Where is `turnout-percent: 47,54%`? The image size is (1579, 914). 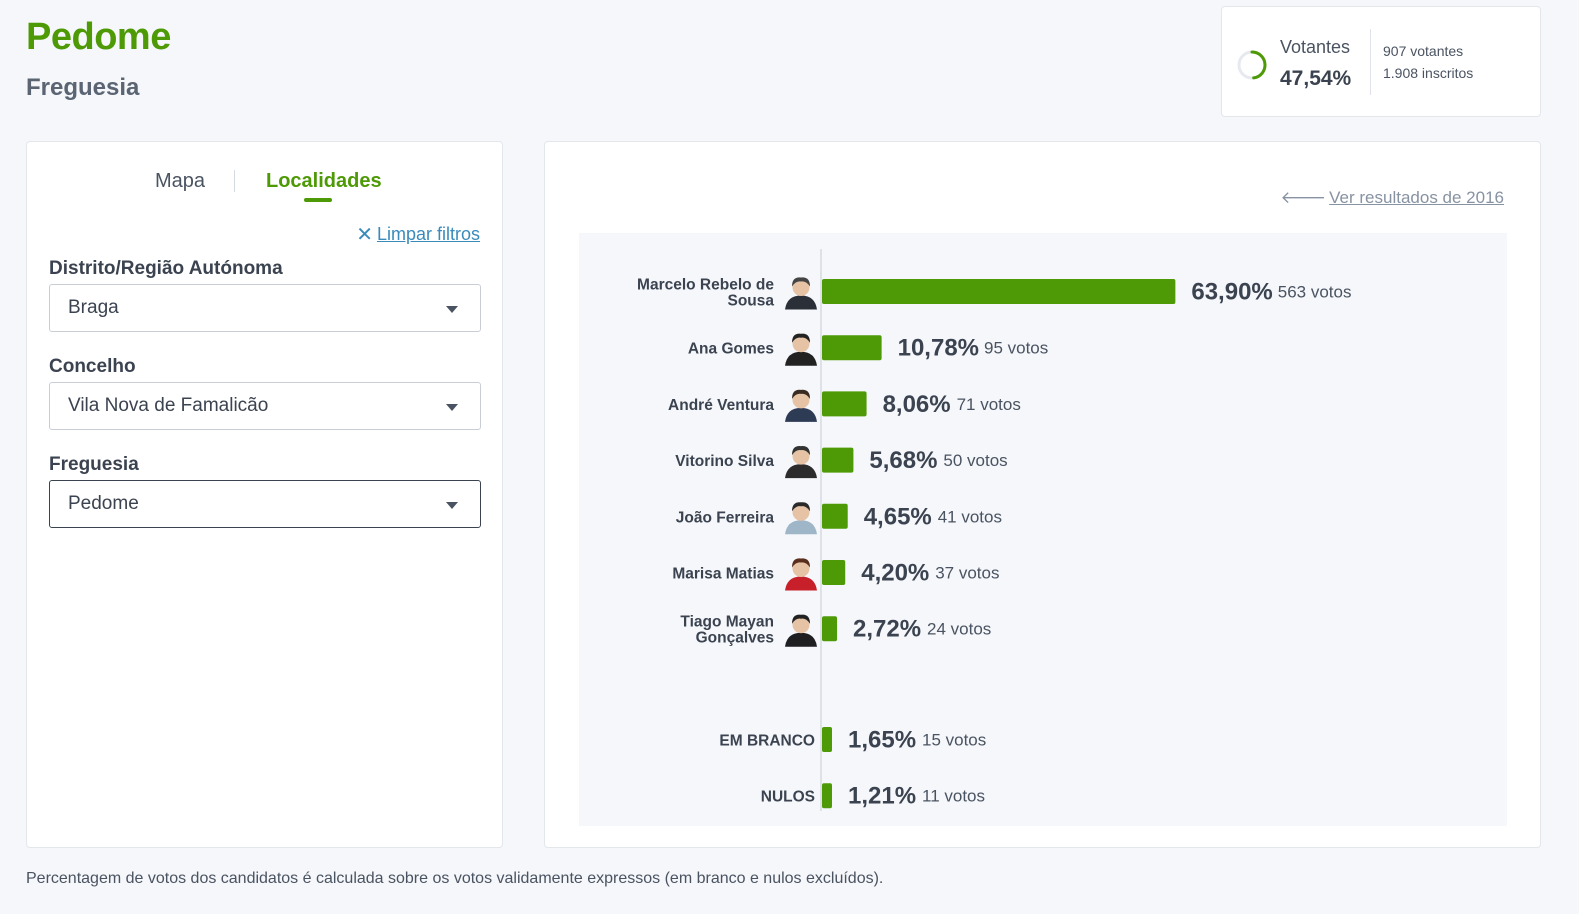
turnout-percent: 47,54% is located at coordinates (1316, 78).